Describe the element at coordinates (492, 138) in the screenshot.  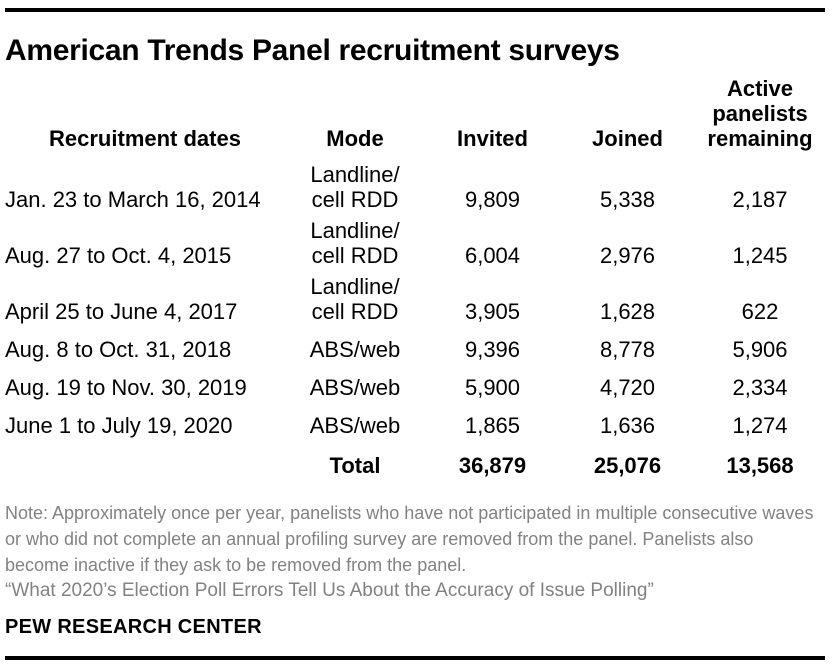
I see `column-header-invited: Invited` at that location.